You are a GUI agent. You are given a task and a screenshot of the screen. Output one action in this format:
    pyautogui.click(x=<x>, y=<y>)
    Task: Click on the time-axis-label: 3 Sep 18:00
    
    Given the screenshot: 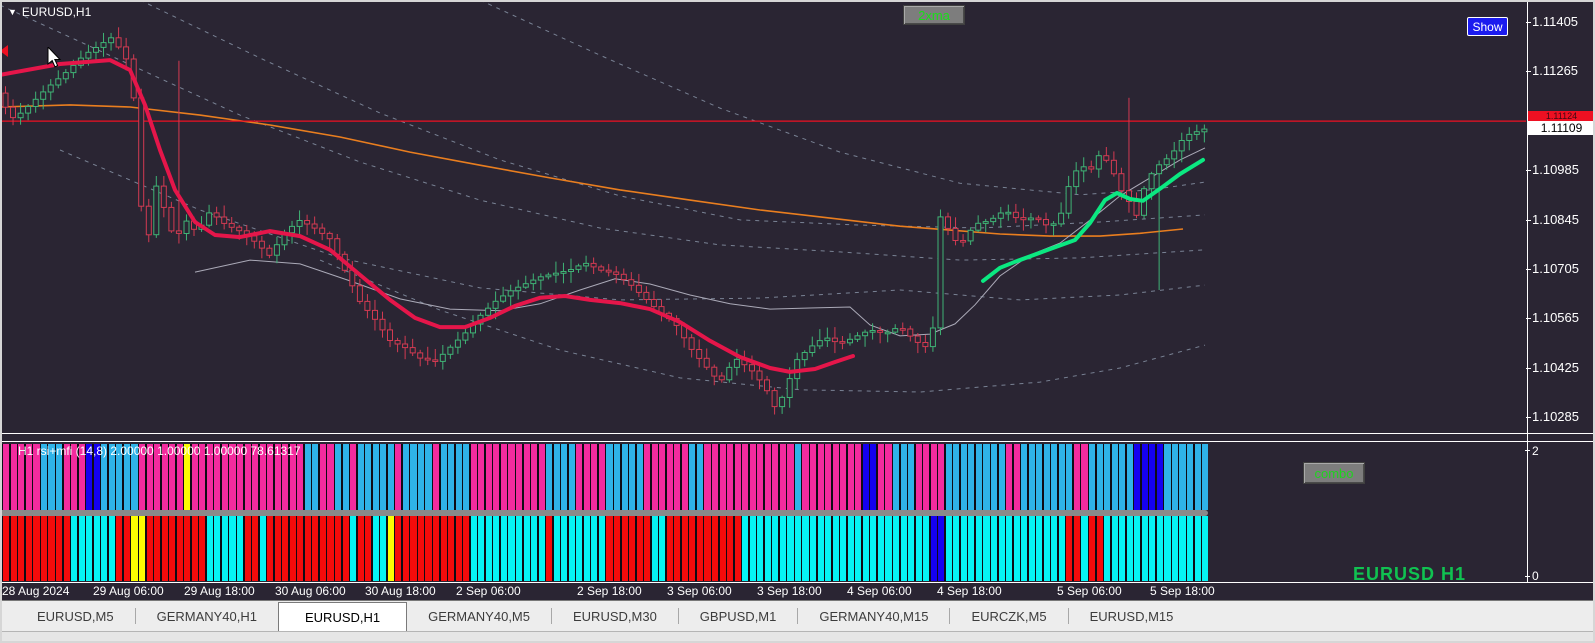 What is the action you would take?
    pyautogui.click(x=789, y=591)
    